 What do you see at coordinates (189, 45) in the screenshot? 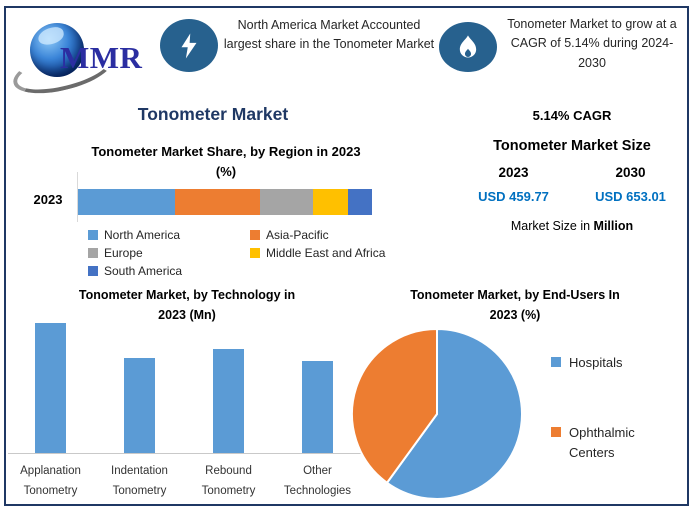
I see `lightning-bolt-icon` at bounding box center [189, 45].